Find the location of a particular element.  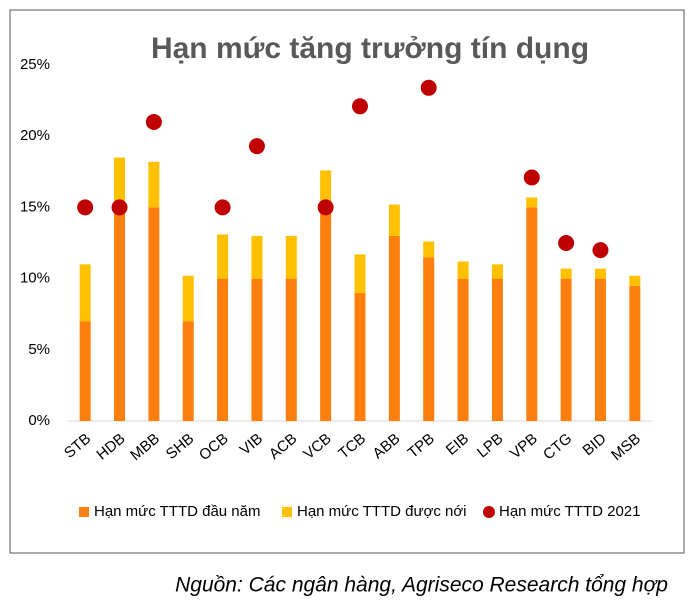

y-tick-label: 15% is located at coordinates (35, 206).